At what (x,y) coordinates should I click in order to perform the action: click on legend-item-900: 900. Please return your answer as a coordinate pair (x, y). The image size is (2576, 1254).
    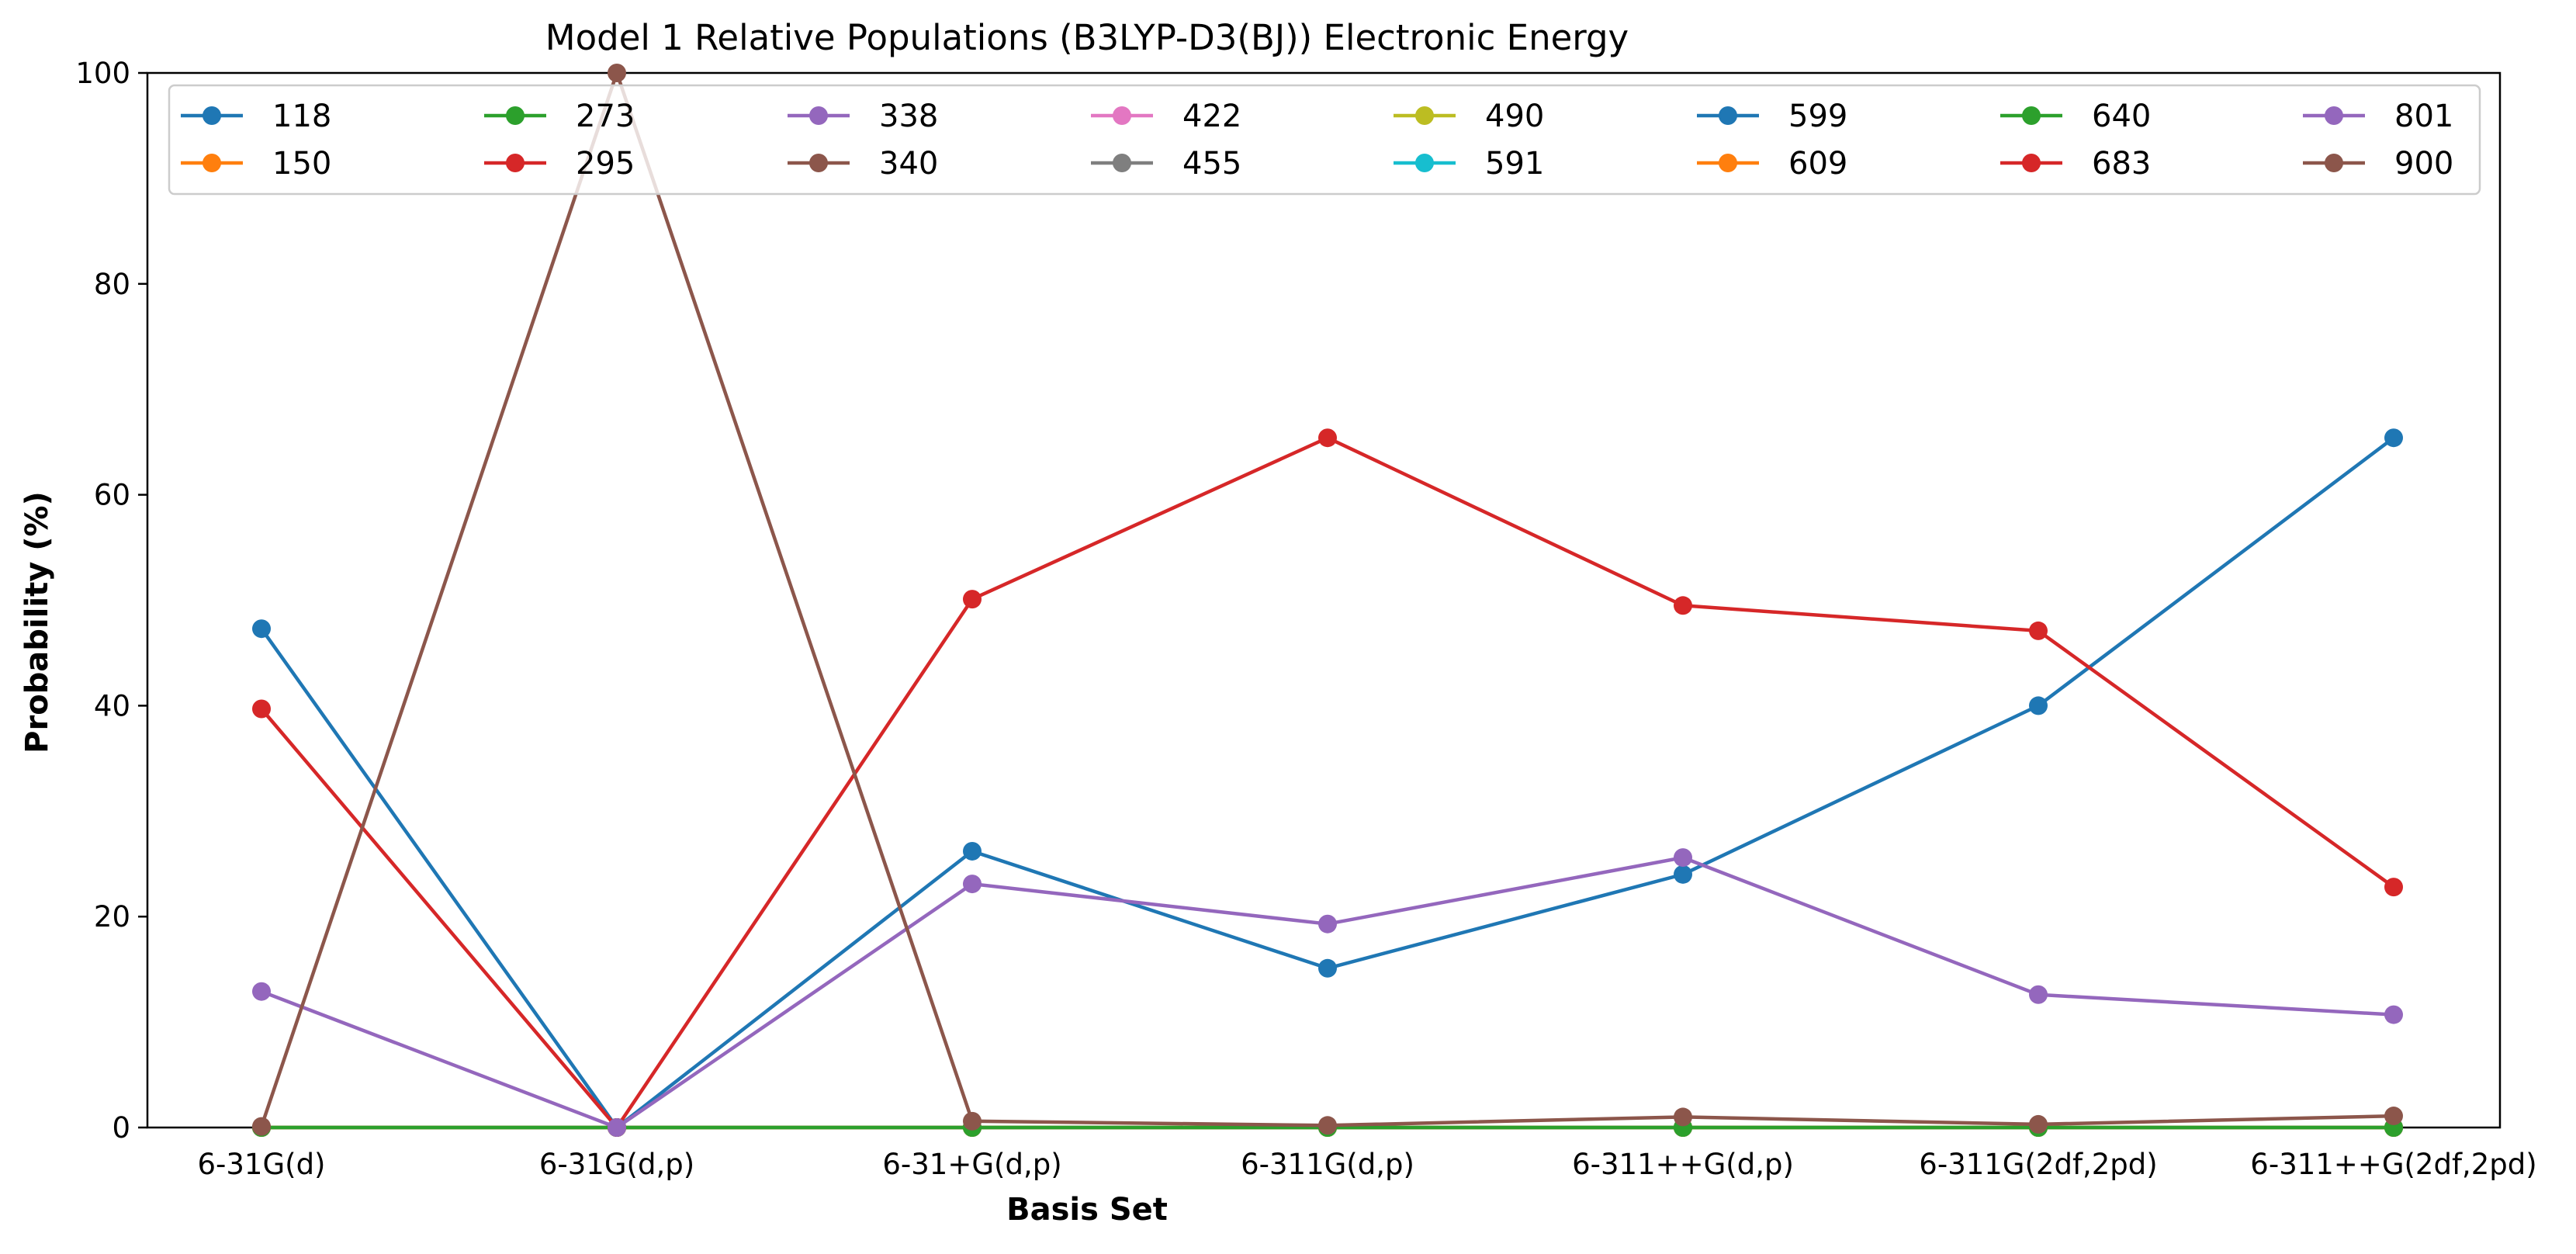
    Looking at the image, I should click on (2378, 164).